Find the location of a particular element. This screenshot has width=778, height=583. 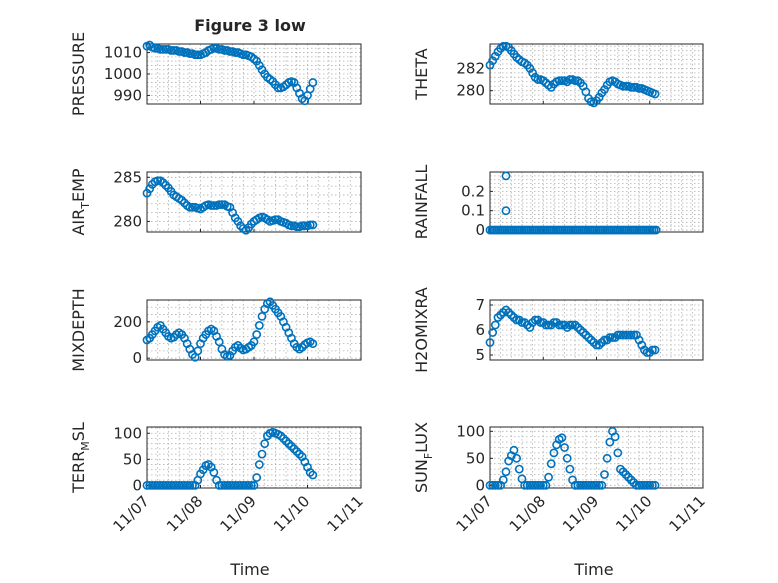

x-tick-label: 11/08 is located at coordinates (527, 513).